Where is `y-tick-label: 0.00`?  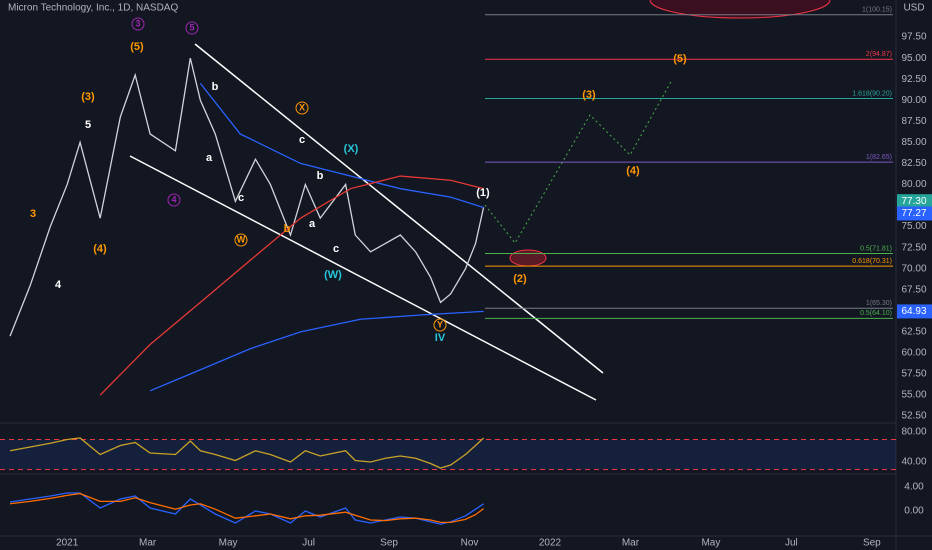 y-tick-label: 0.00 is located at coordinates (914, 511).